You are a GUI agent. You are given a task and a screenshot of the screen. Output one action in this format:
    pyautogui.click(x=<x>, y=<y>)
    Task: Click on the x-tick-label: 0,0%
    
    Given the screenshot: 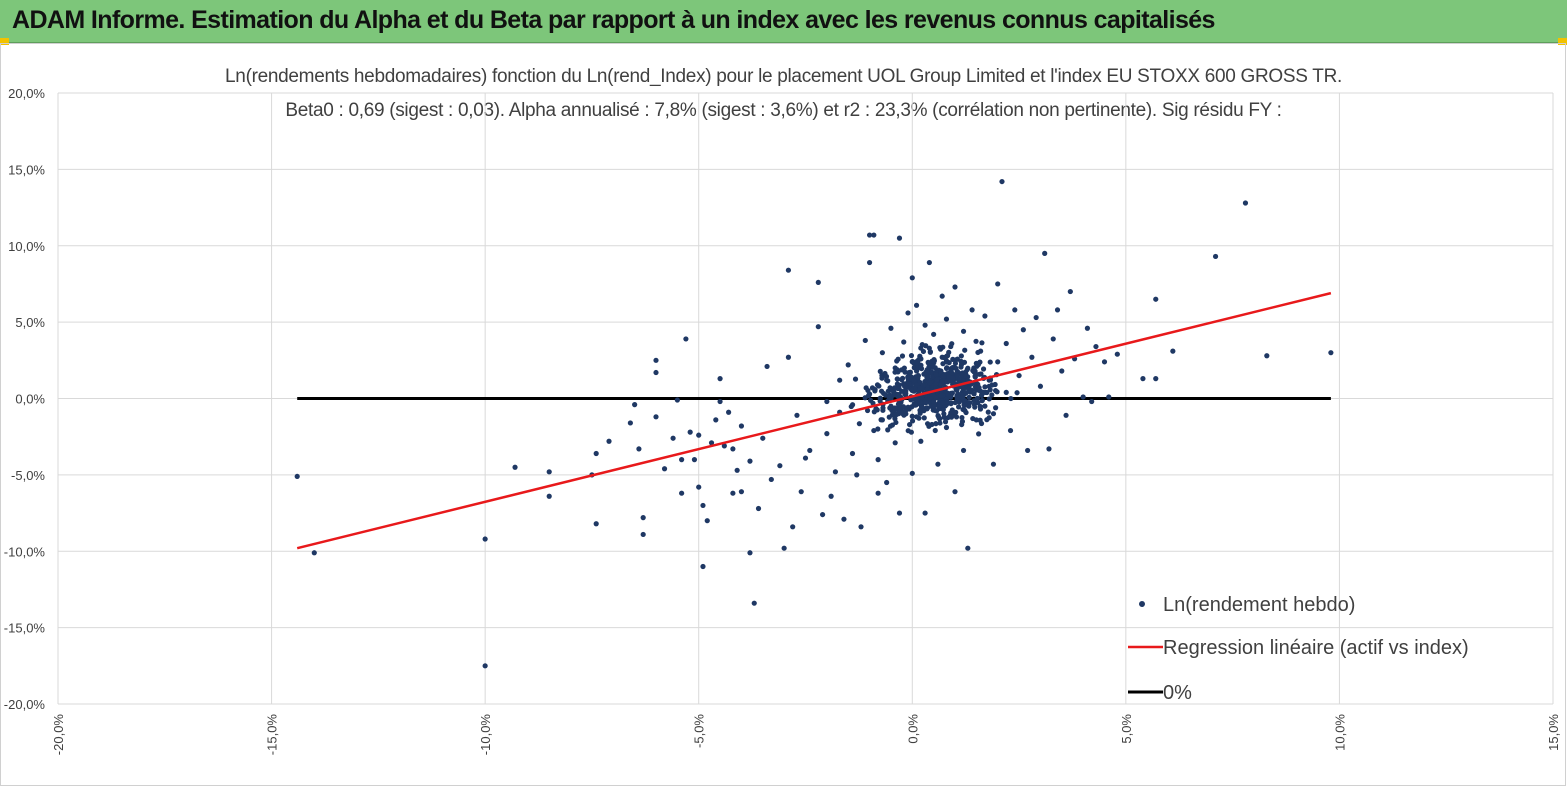 What is the action you would take?
    pyautogui.click(x=912, y=729)
    